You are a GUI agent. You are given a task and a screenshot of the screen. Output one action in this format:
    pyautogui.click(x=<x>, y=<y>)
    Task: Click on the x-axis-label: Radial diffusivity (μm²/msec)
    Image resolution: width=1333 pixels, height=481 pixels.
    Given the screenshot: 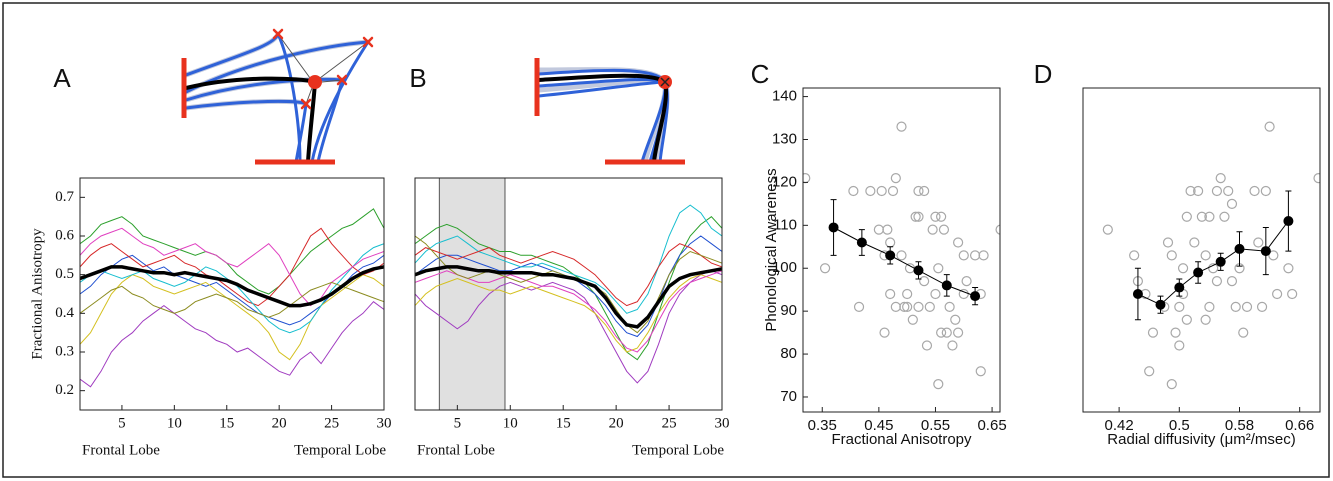 What is the action you would take?
    pyautogui.click(x=1201, y=439)
    